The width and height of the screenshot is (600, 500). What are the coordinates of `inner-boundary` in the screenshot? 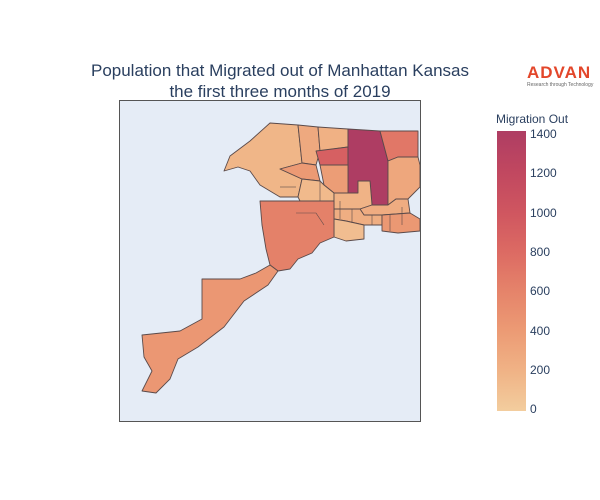 It's located at (310, 219).